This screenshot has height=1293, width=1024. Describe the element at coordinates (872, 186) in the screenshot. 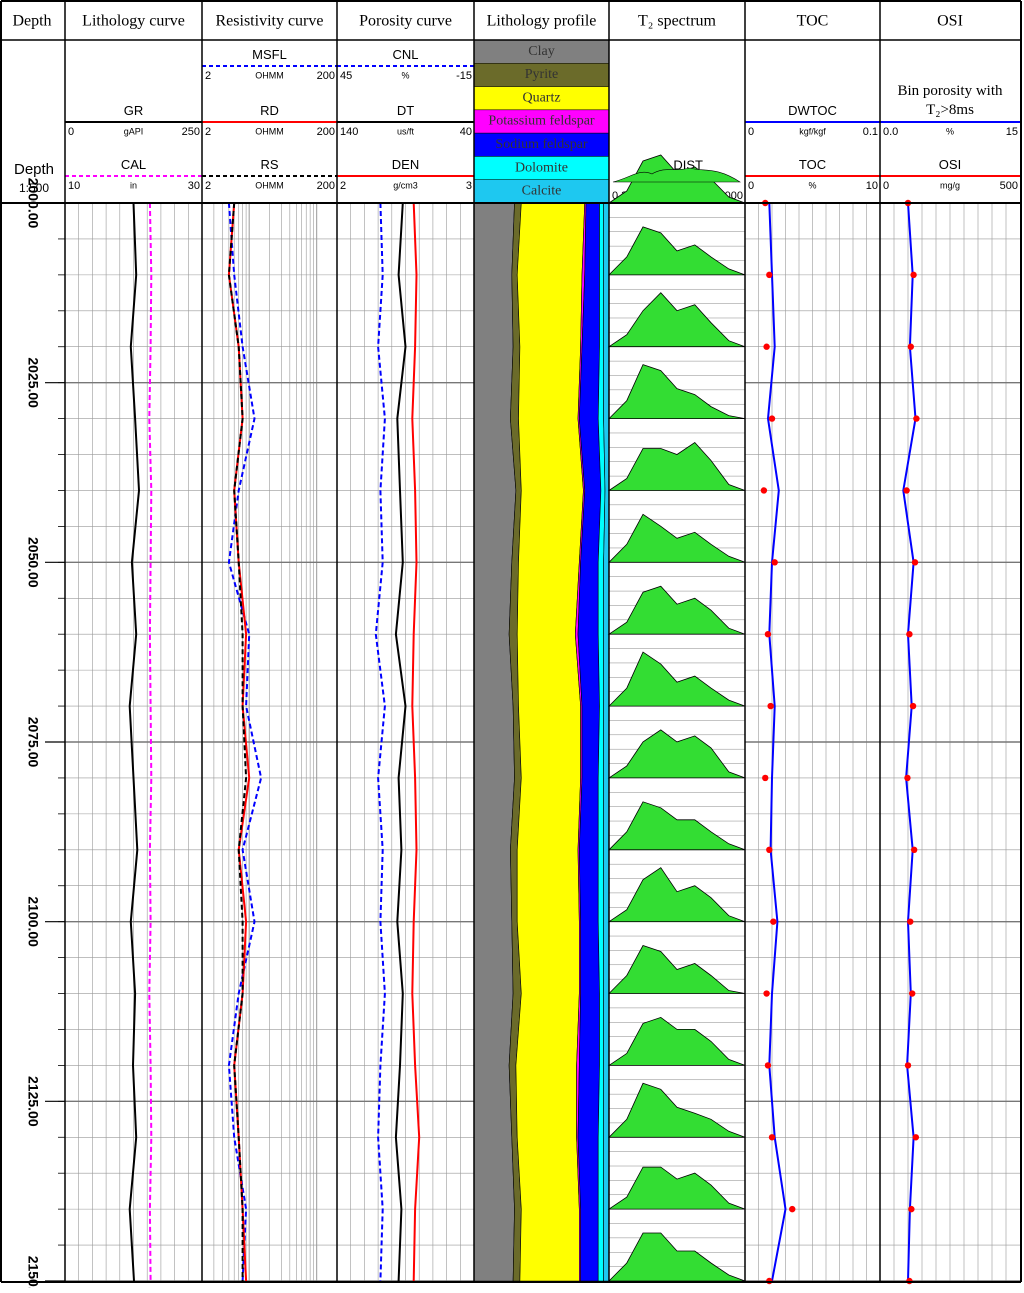

I see `curve-scale-max: 10` at that location.